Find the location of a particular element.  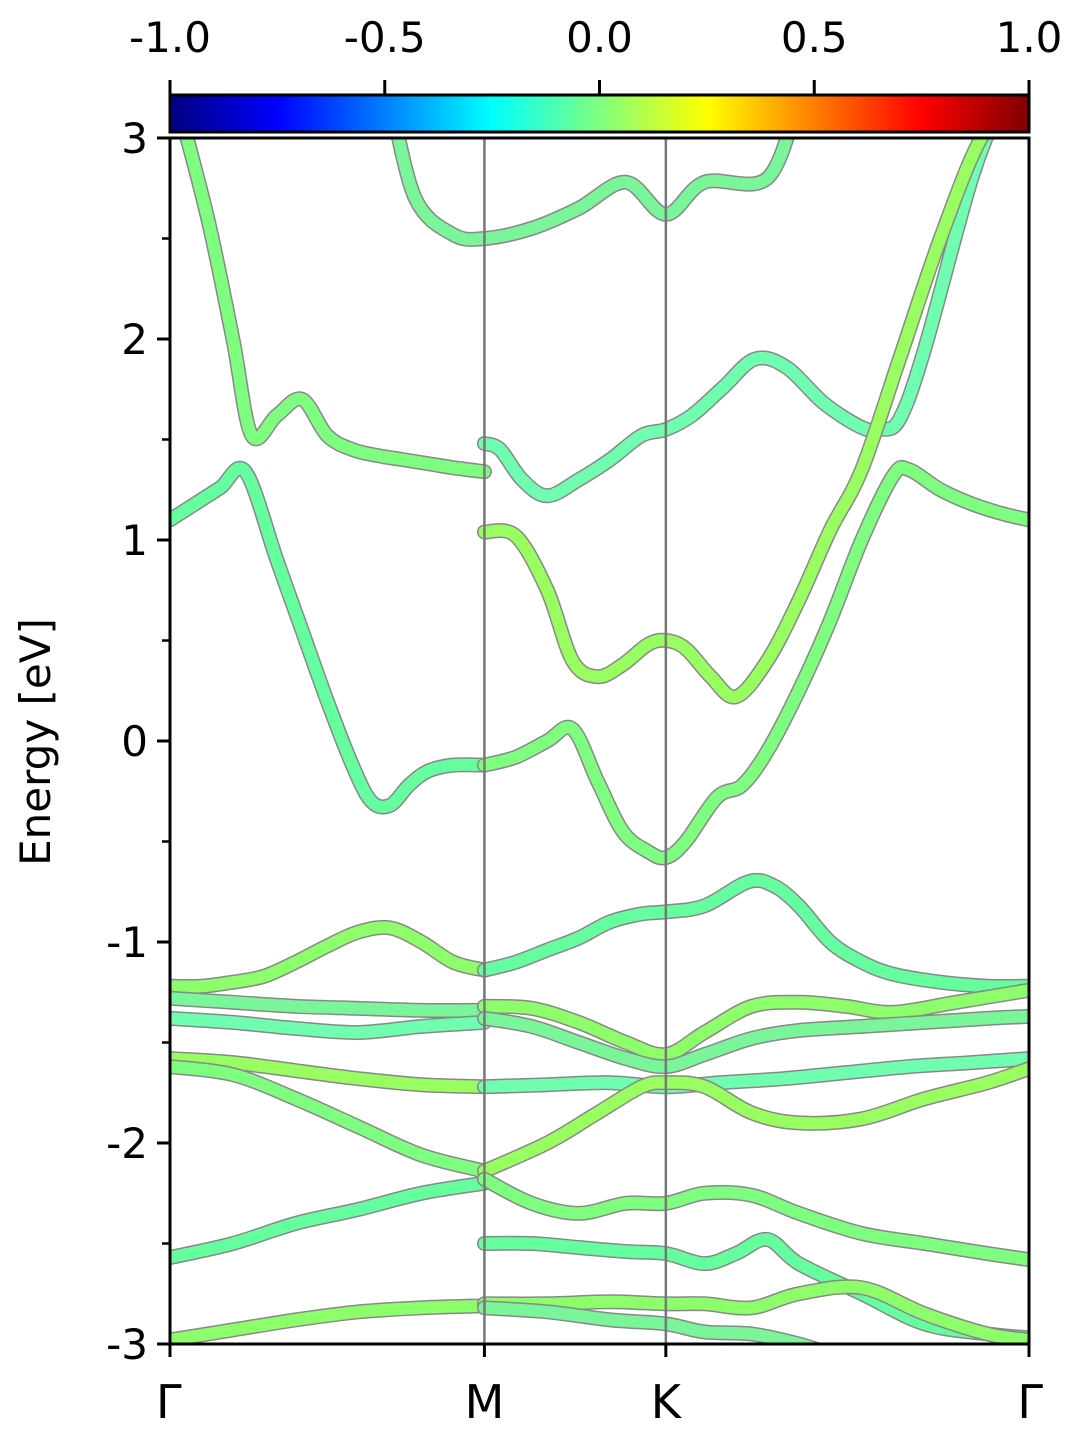

y-tick-label: 2 is located at coordinates (134, 339).